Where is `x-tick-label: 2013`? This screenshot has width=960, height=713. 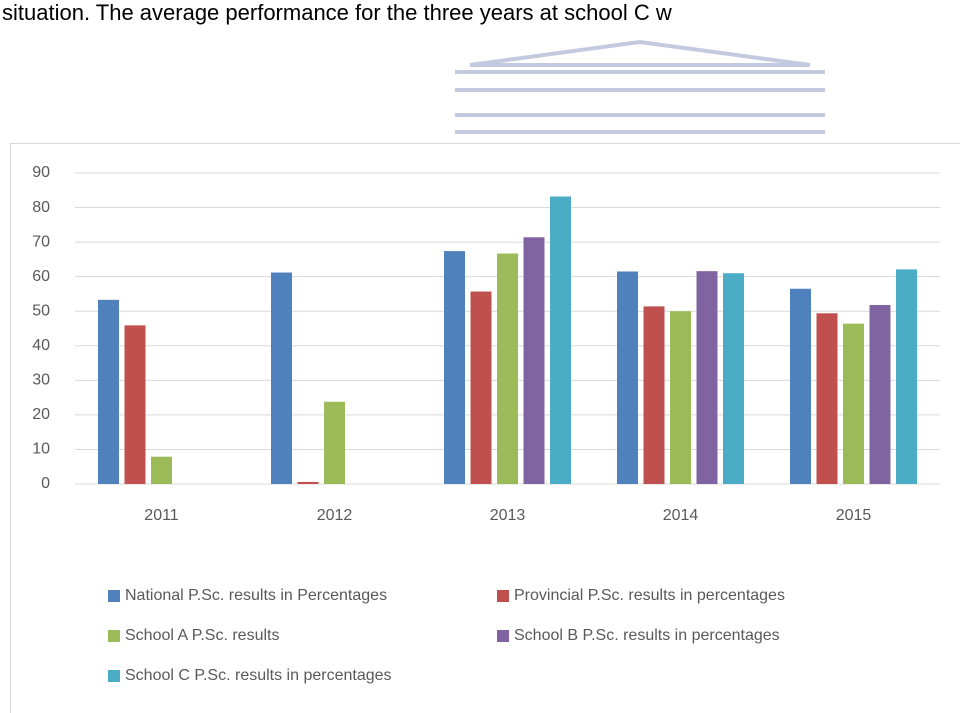 x-tick-label: 2013 is located at coordinates (508, 515).